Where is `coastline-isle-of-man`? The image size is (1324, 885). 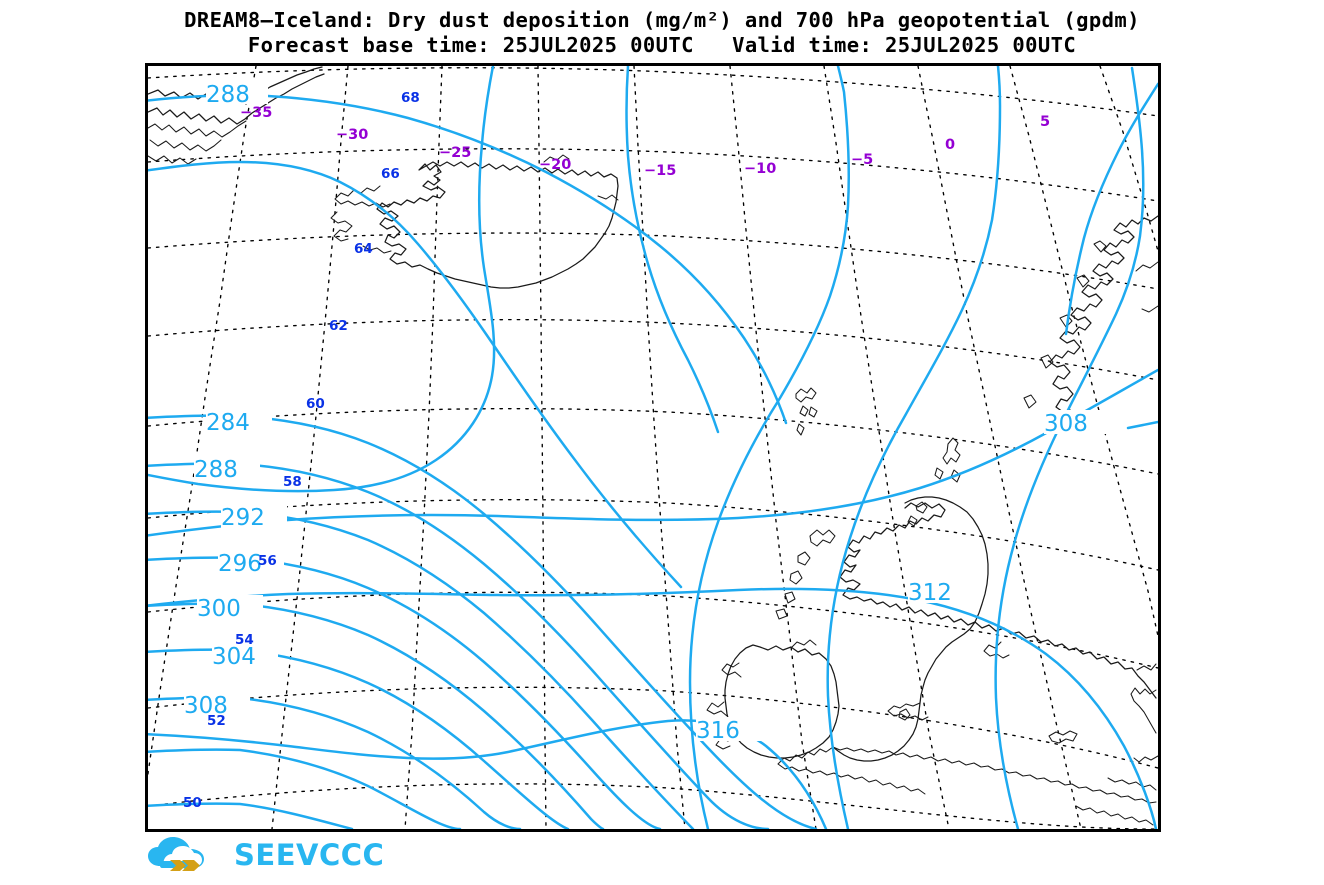
coastline-isle-of-man is located at coordinates (904, 714).